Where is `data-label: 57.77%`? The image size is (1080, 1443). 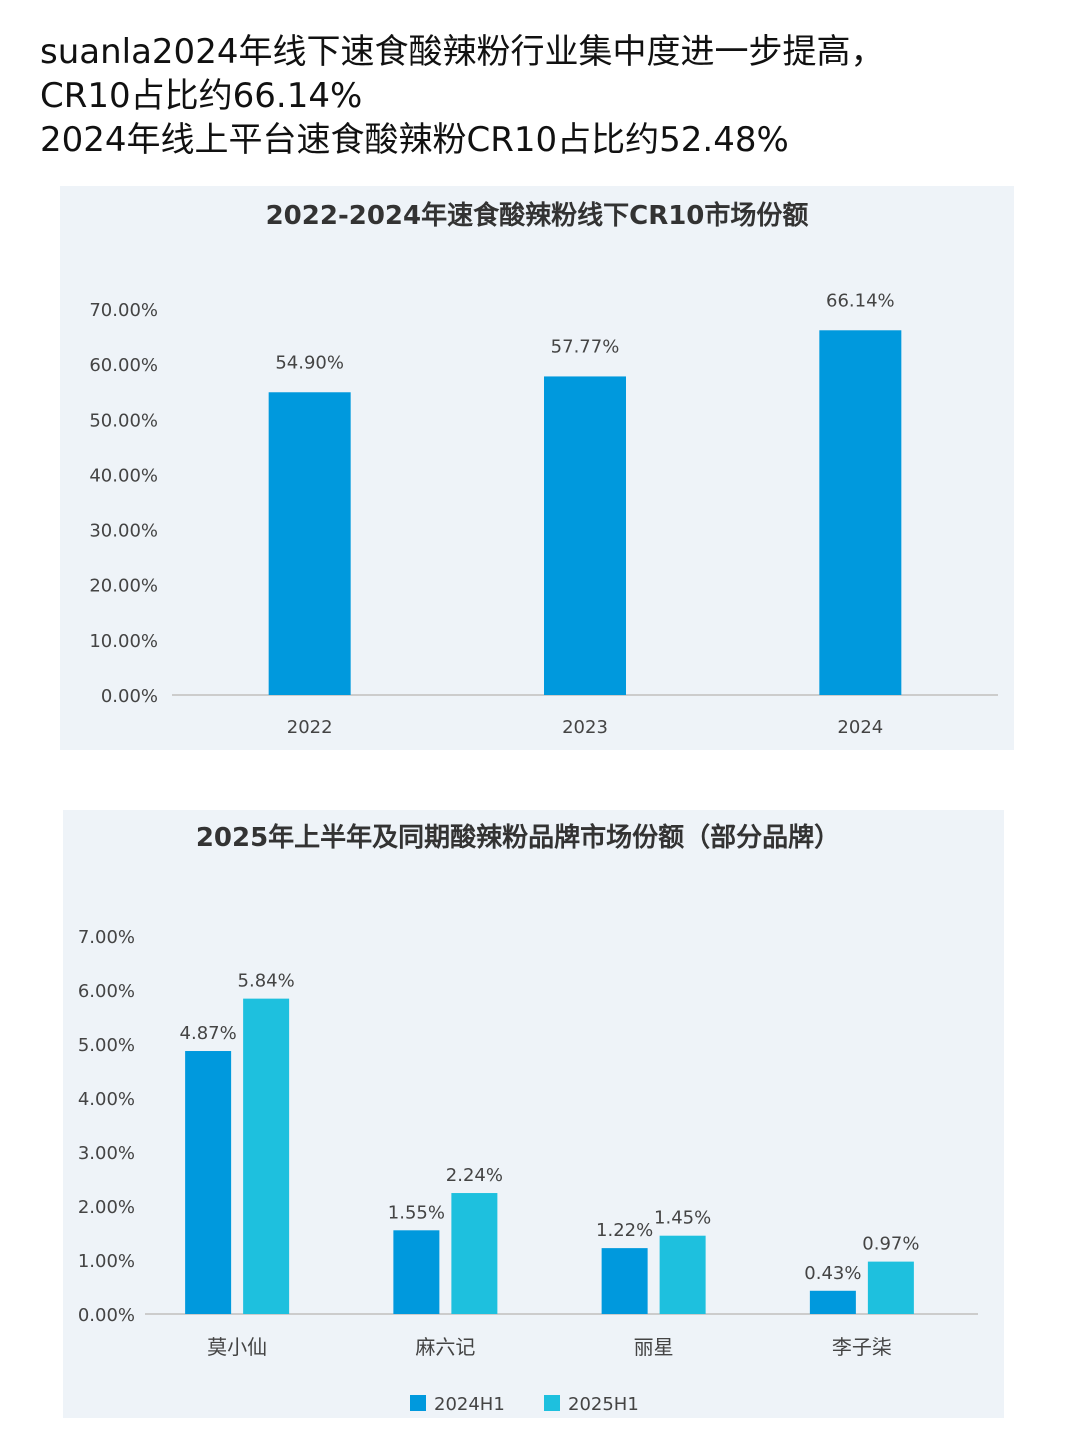
data-label: 57.77% is located at coordinates (585, 346).